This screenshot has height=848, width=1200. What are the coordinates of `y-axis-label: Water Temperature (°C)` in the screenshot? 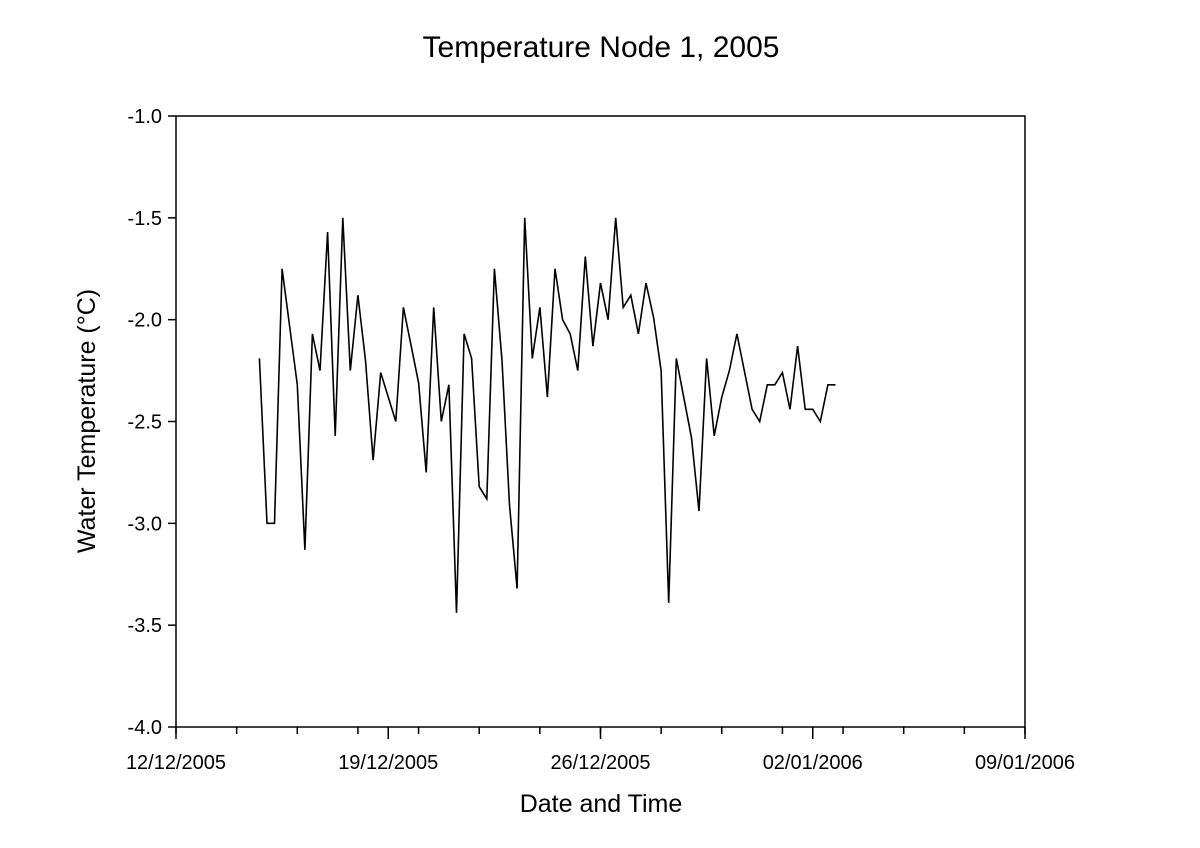 It's located at (87, 421).